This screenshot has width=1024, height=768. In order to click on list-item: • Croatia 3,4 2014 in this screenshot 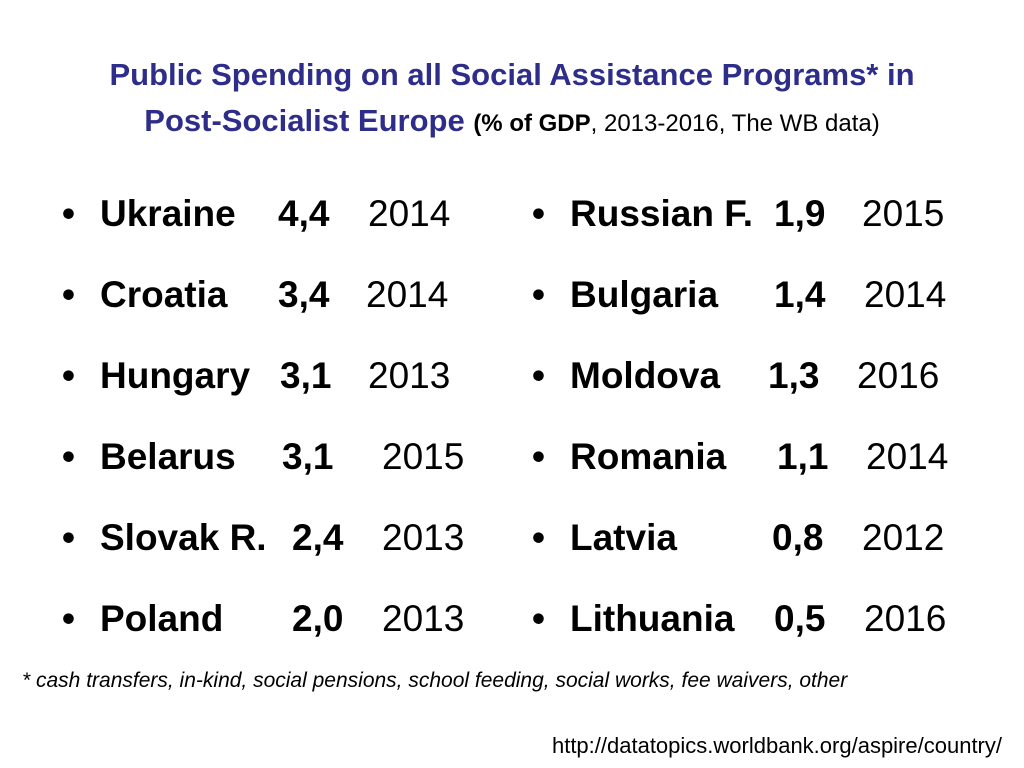, I will do `click(292, 313)`.